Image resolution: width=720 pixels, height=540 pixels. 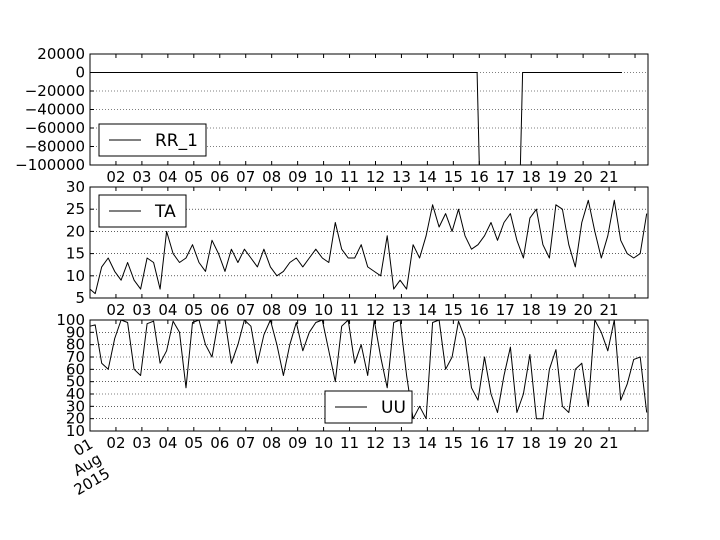 What do you see at coordinates (55, 110) in the screenshot?
I see `y-tick-label: −40000` at bounding box center [55, 110].